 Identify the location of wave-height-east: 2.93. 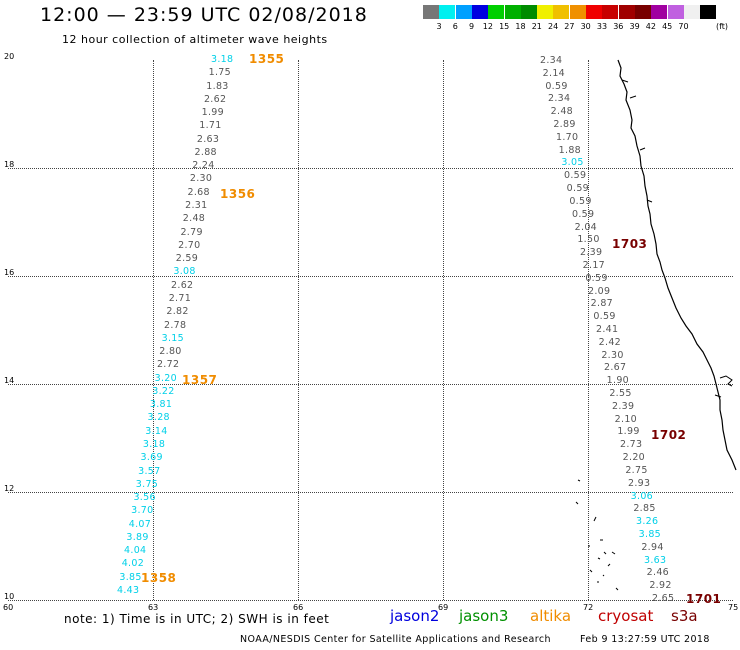
(639, 483).